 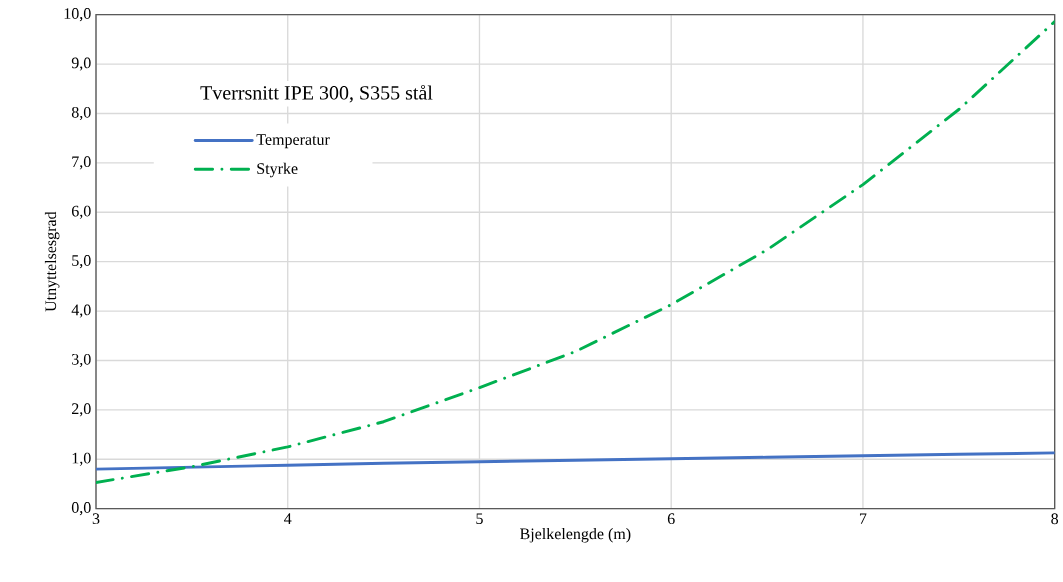 What do you see at coordinates (81, 459) in the screenshot?
I see `y-tick-label: 1,0` at bounding box center [81, 459].